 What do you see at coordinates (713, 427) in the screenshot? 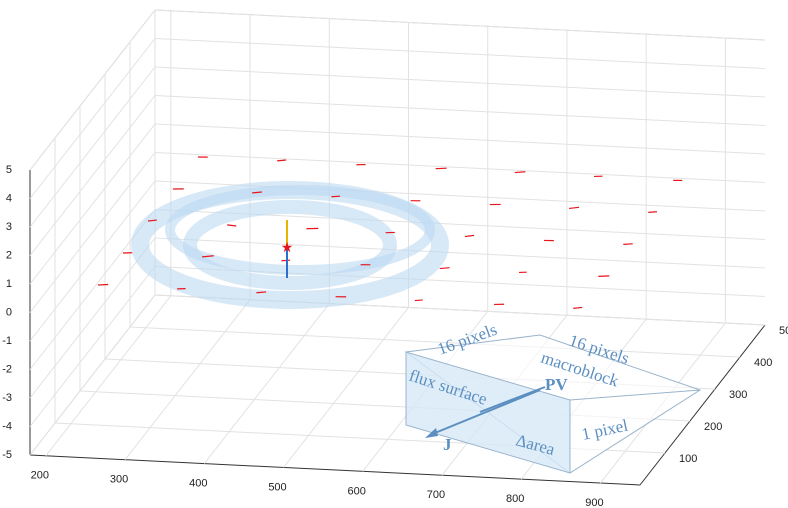
I see `y-tick-label: 200` at bounding box center [713, 427].